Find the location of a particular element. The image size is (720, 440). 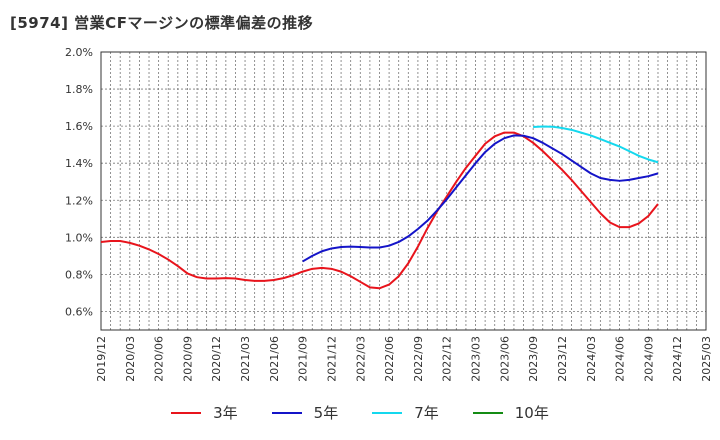

x-tick-label: 2023/06 is located at coordinates (504, 359).